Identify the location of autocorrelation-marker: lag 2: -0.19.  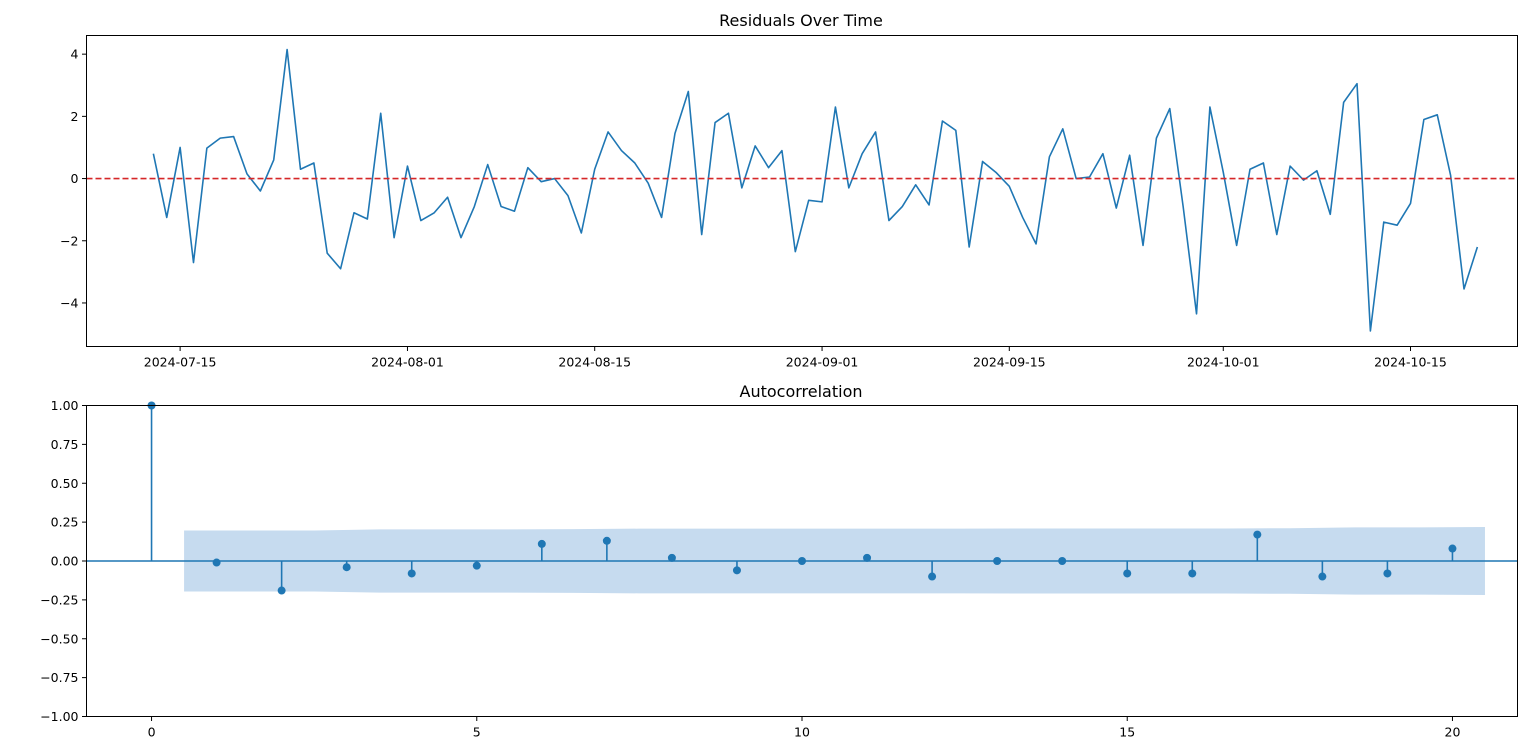
(281, 590).